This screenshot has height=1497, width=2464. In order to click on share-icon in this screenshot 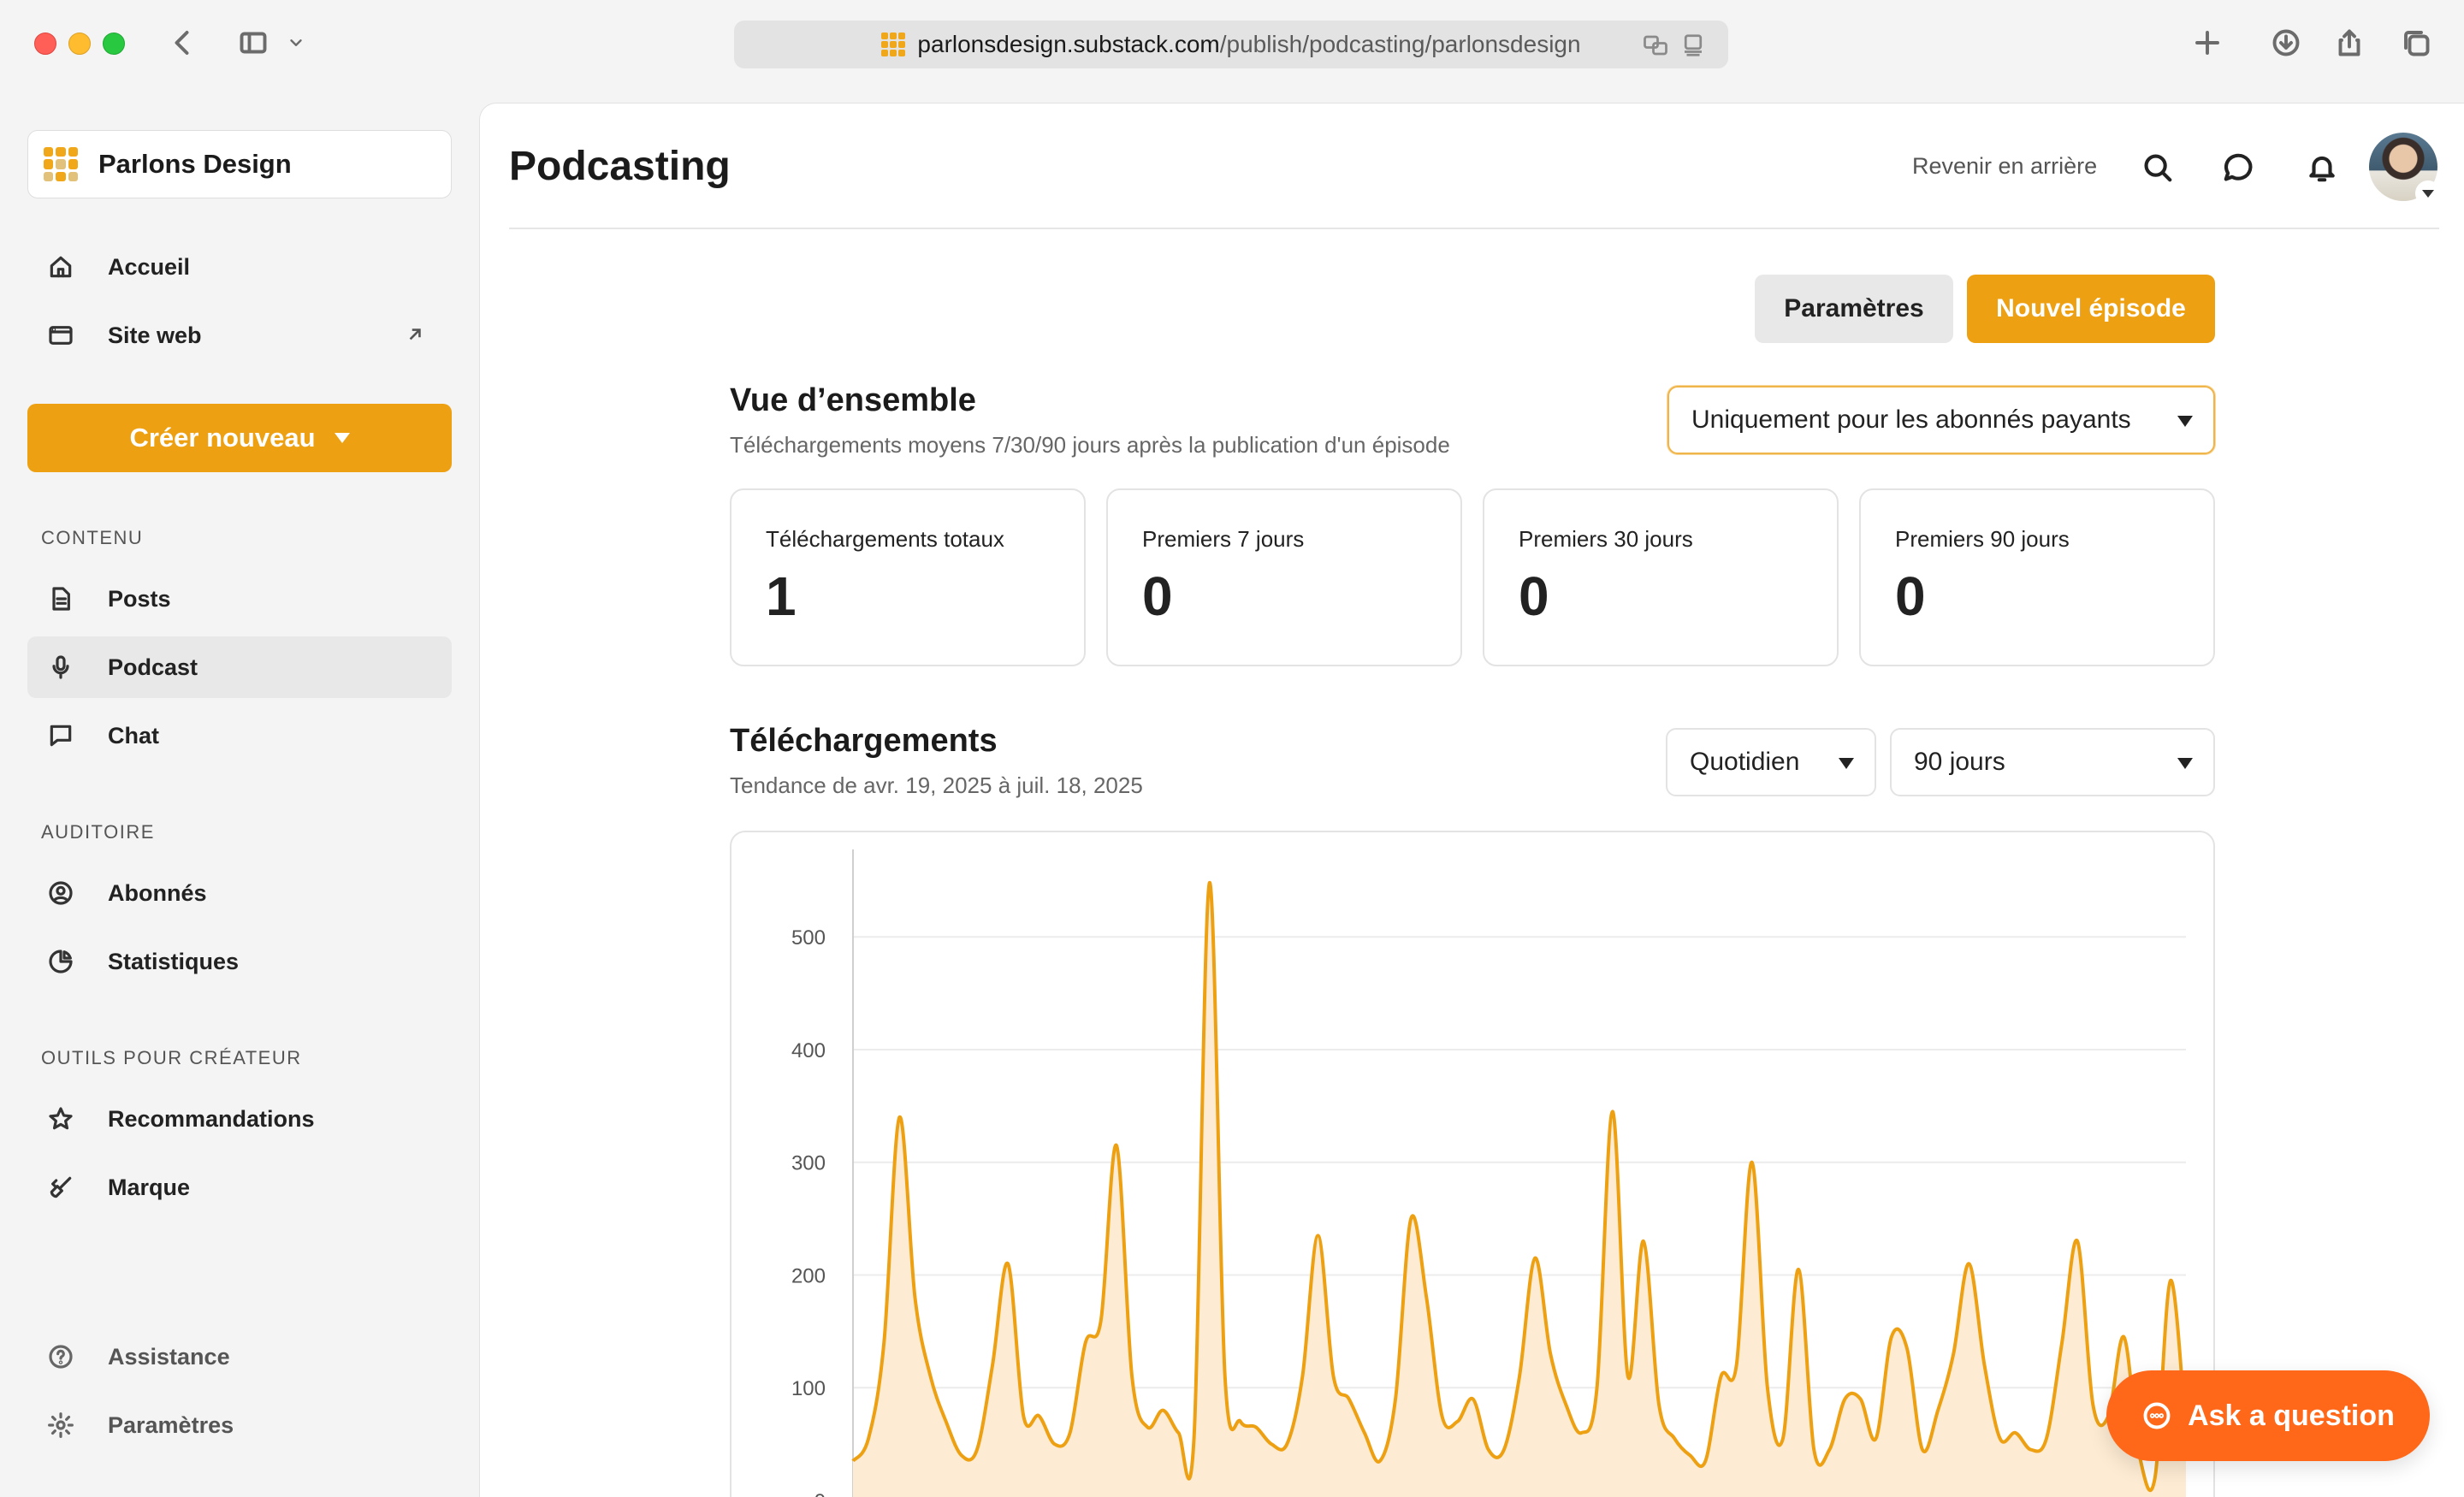, I will do `click(2349, 42)`.